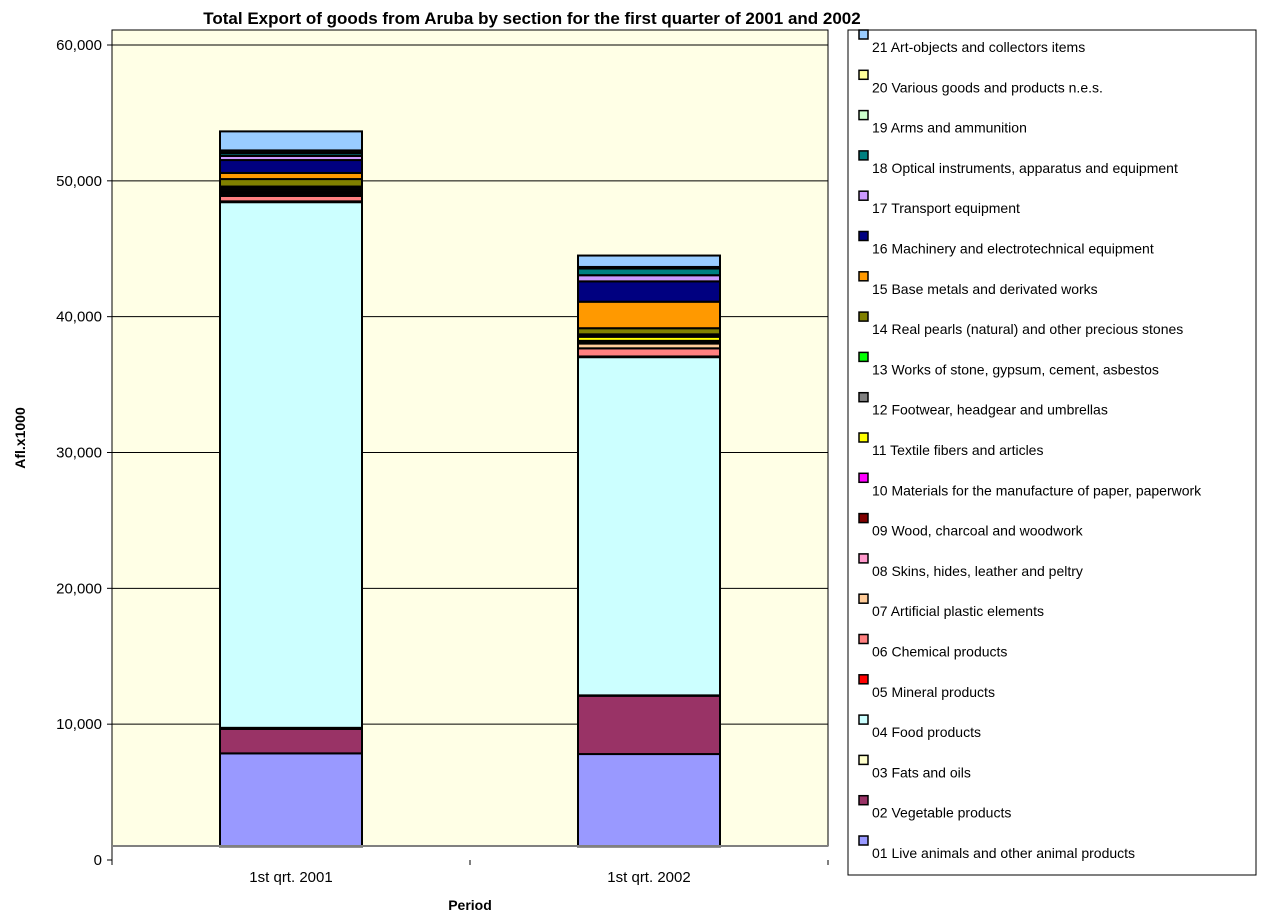  Describe the element at coordinates (470, 865) in the screenshot. I see `x-axis: 1st qrt. 2001 1st qrt. 2002` at that location.